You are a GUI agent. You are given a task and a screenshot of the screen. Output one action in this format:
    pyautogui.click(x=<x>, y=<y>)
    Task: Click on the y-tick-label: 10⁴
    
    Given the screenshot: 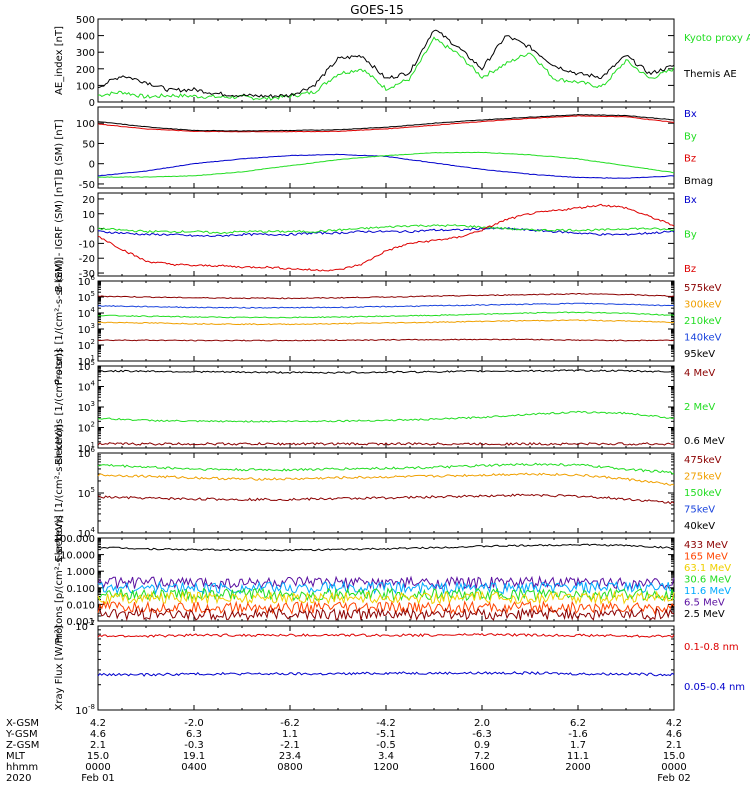 What is the action you would take?
    pyautogui.click(x=87, y=313)
    